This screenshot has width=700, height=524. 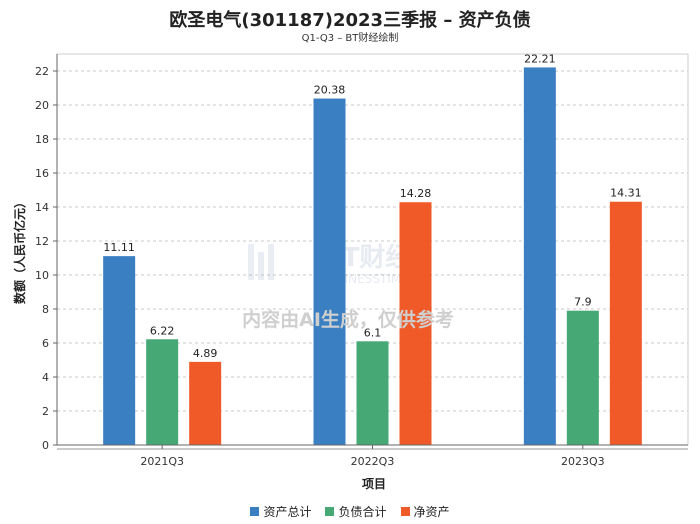 I want to click on legend-item: 资产总计, so click(x=280, y=511).